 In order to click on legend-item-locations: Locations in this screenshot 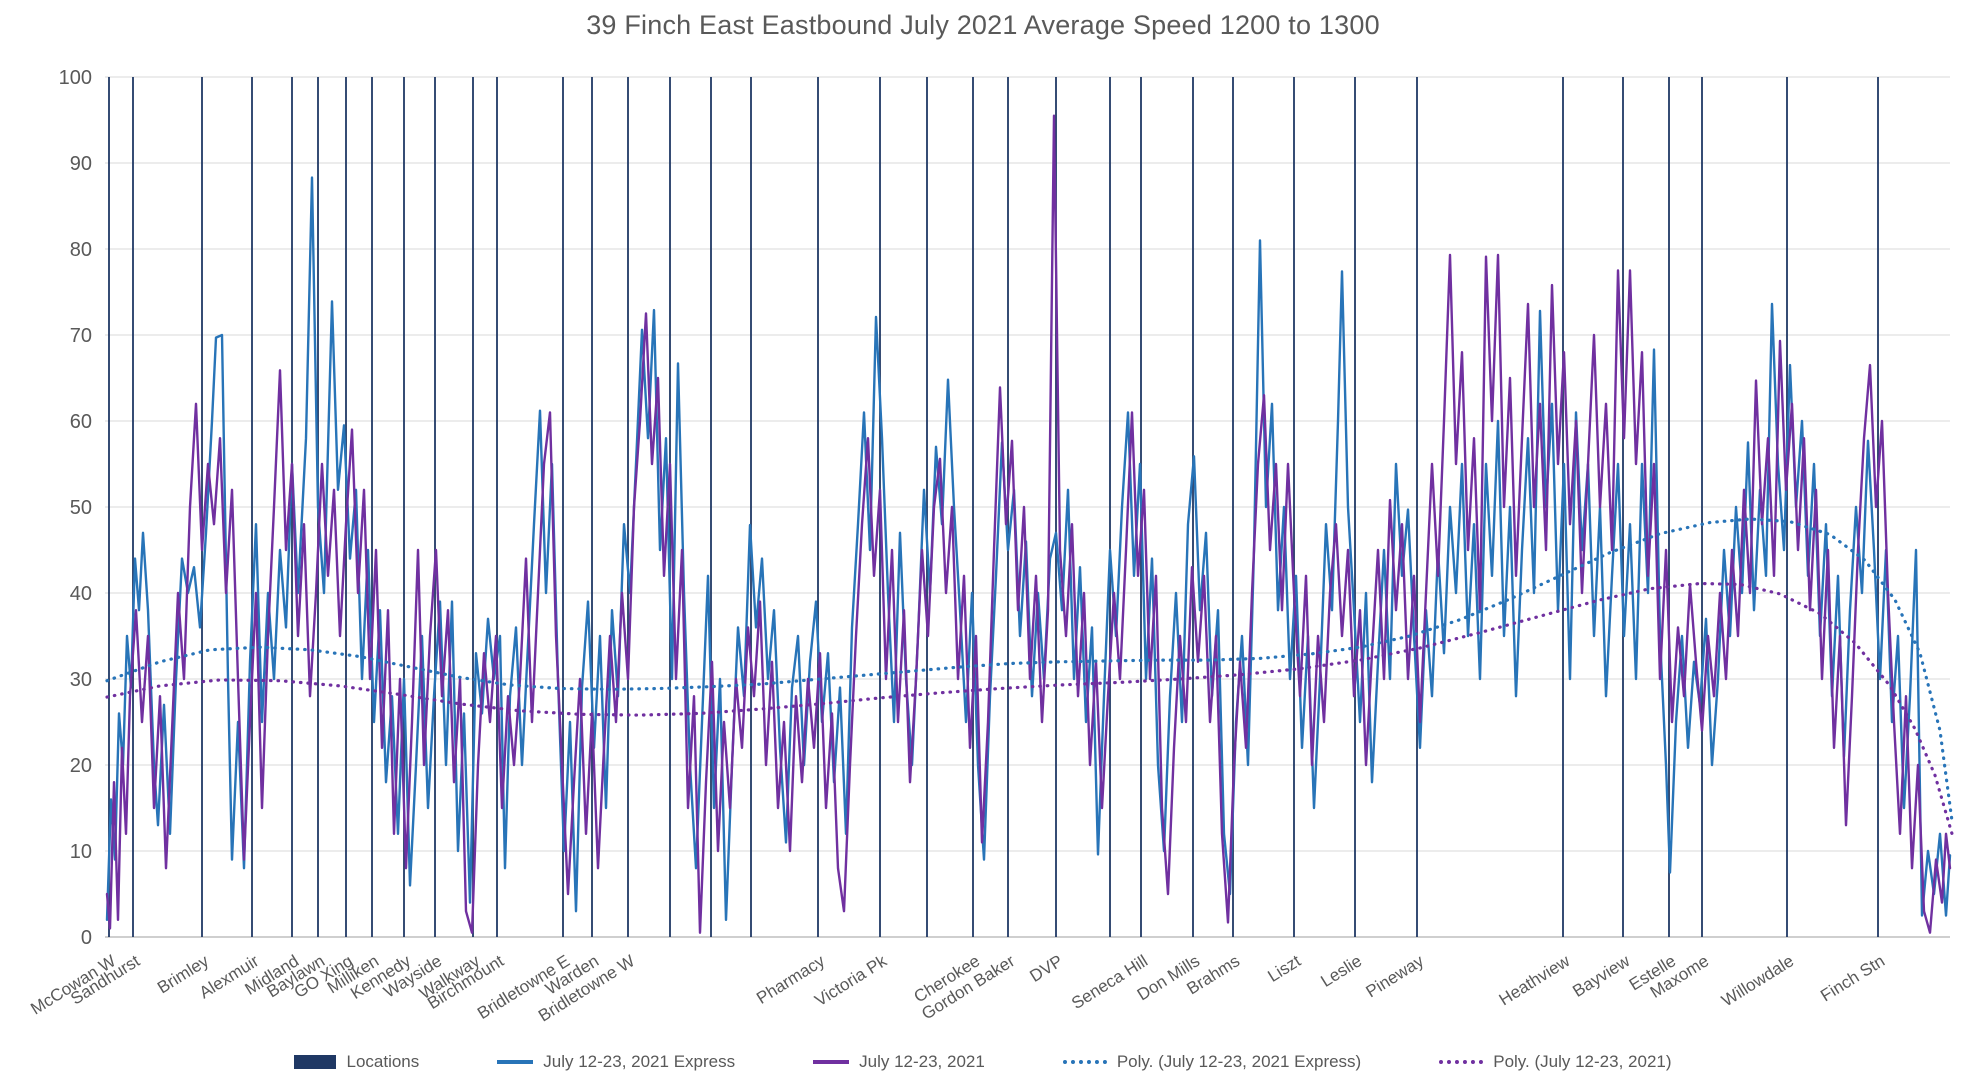, I will do `click(356, 1062)`.